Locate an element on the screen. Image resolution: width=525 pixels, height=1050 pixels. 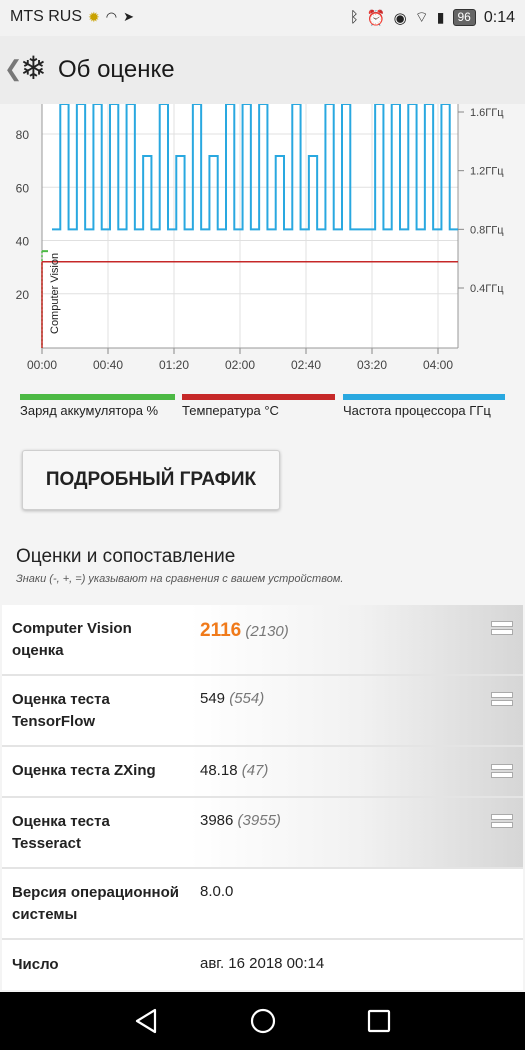
x-tick-label: 04:00 is located at coordinates (438, 365).